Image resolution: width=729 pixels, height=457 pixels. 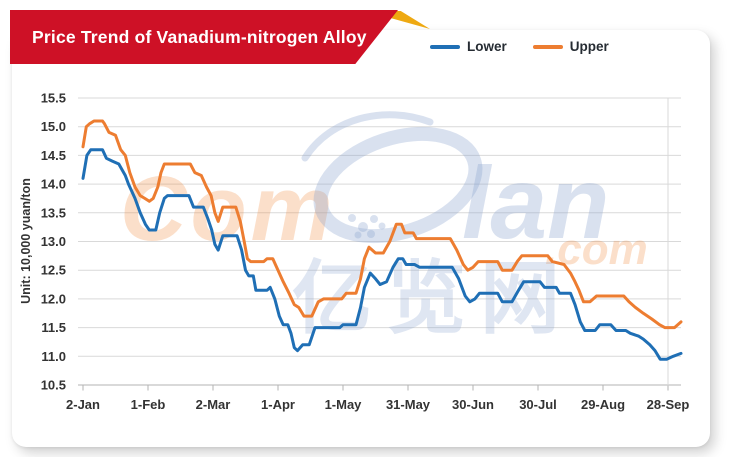 I want to click on legend-label-lower: Lower, so click(x=487, y=46).